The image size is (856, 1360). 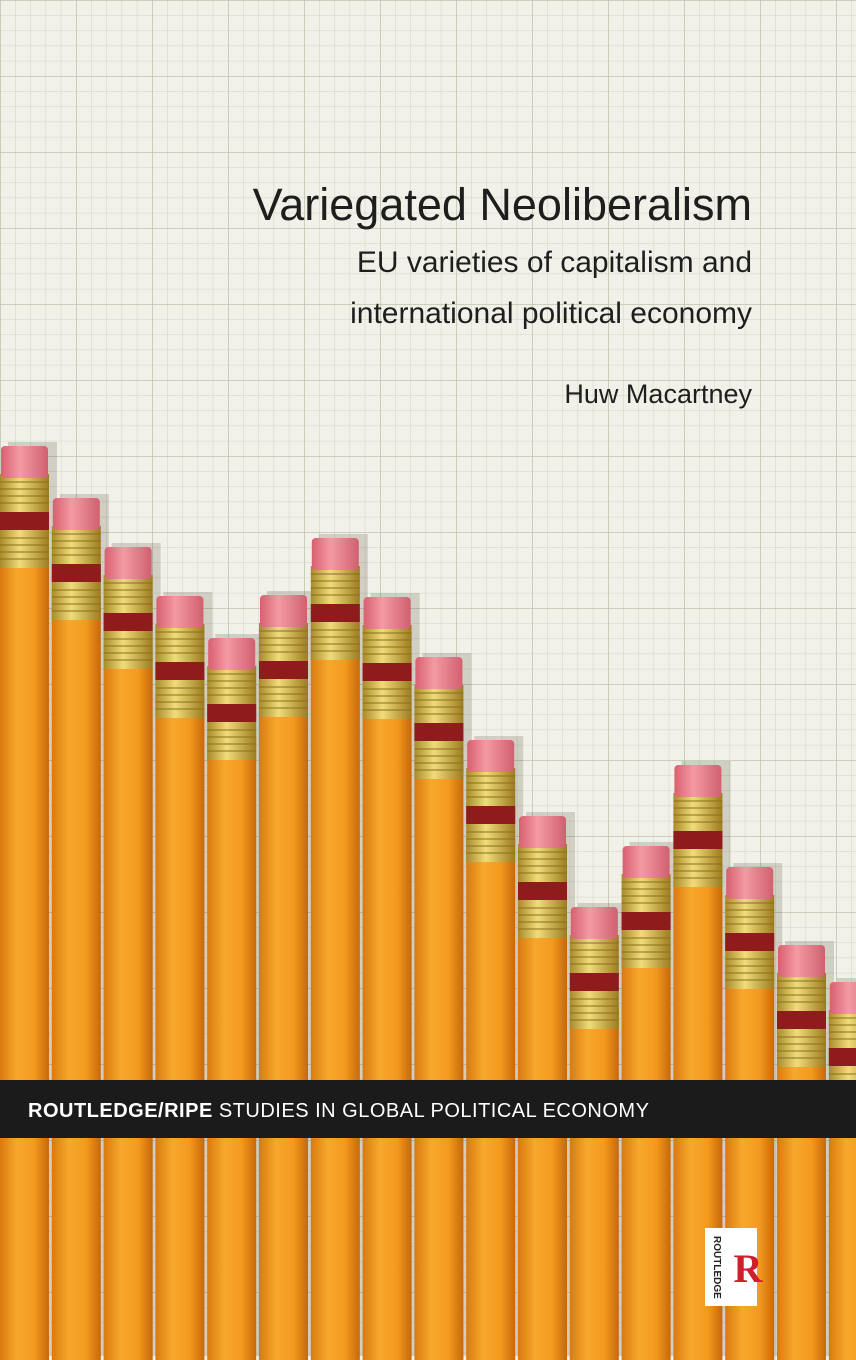 What do you see at coordinates (551, 313) in the screenshot?
I see `subtitle-line: international political economy` at bounding box center [551, 313].